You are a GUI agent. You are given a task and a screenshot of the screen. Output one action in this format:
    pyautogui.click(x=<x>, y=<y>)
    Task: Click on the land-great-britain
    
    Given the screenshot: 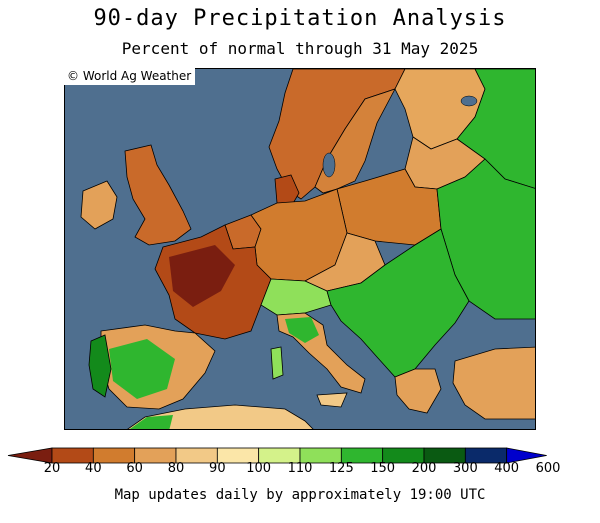 What is the action you would take?
    pyautogui.click(x=158, y=195)
    